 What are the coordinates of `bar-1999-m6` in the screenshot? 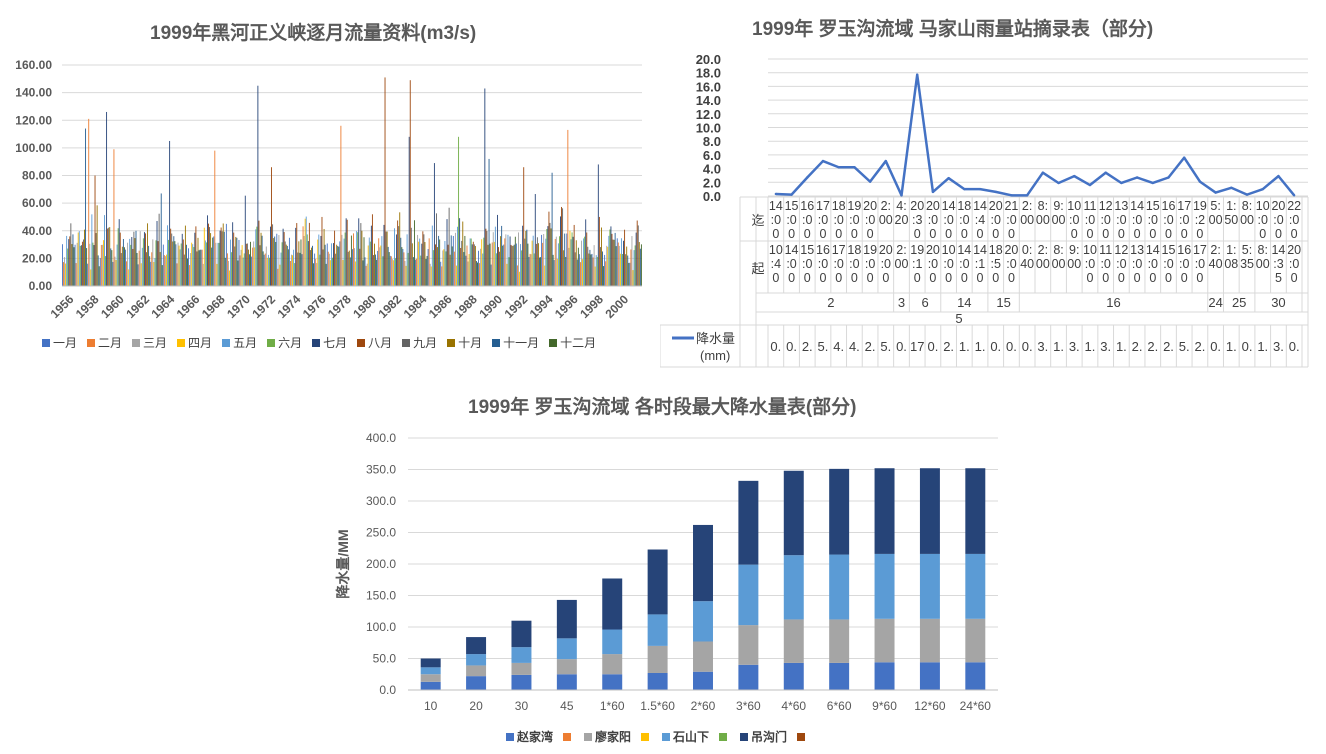 It's located at (610, 257).